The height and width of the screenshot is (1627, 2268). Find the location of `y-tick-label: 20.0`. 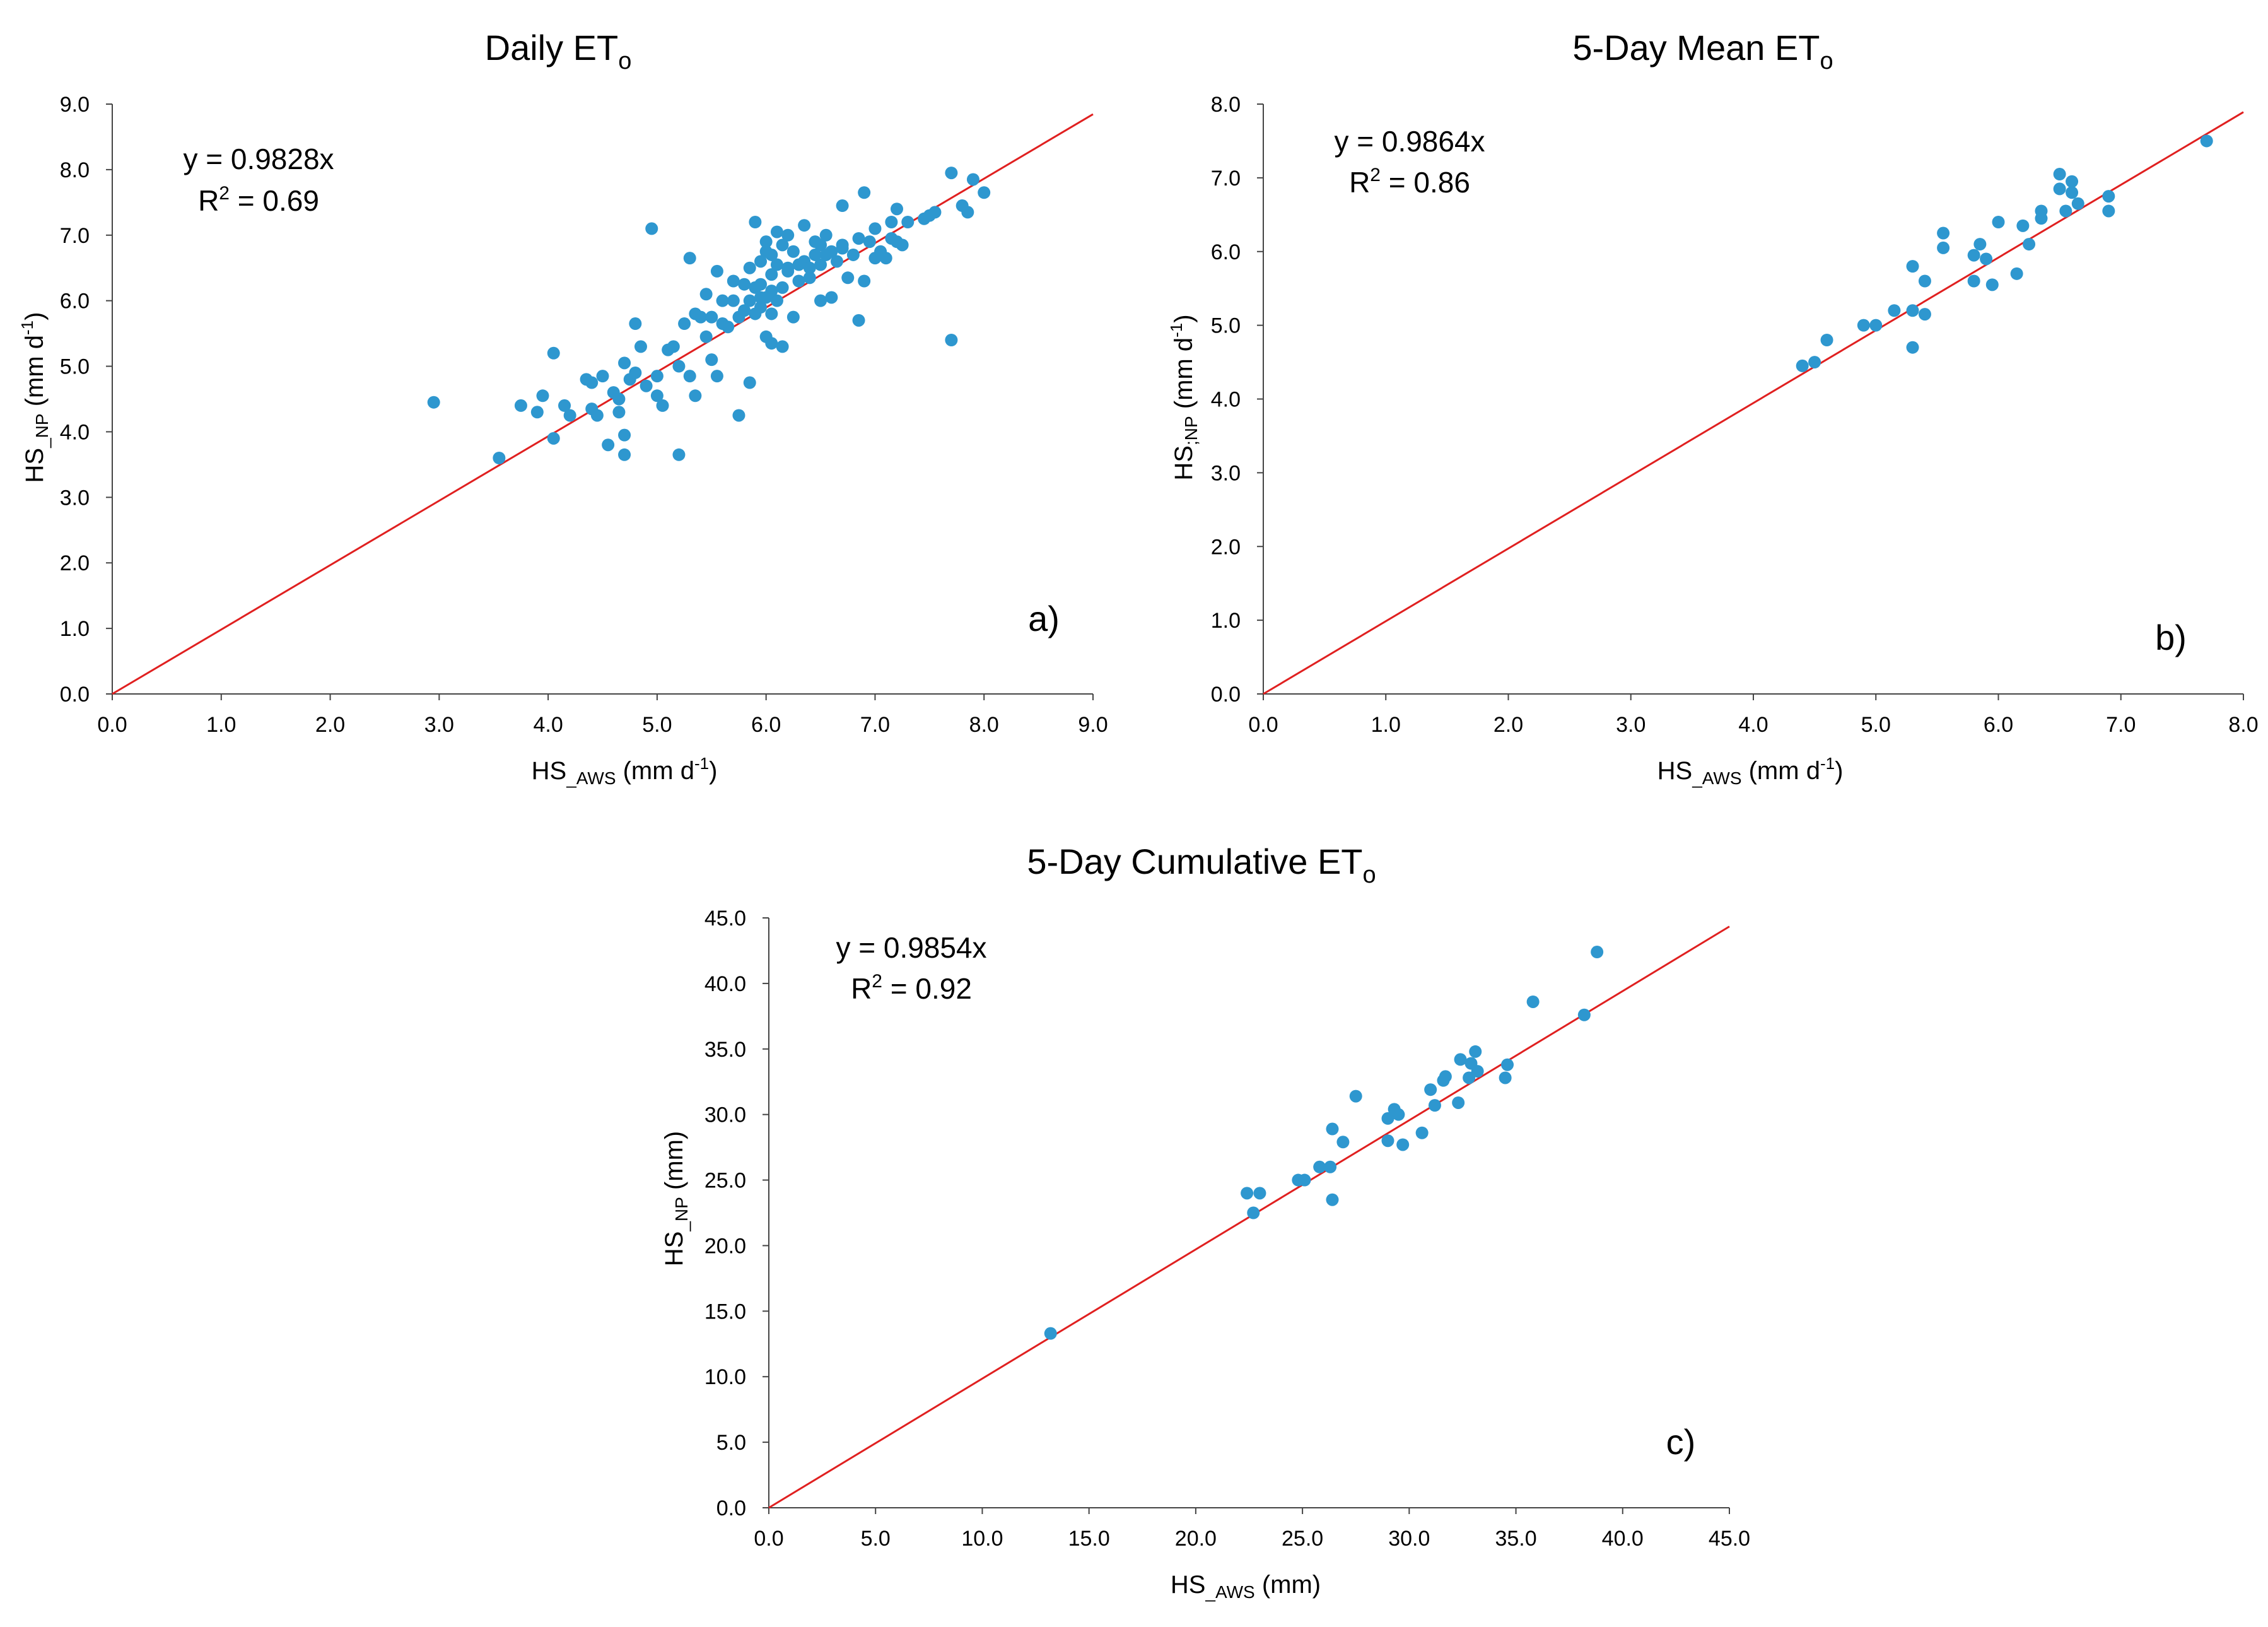

y-tick-label: 20.0 is located at coordinates (725, 1246).